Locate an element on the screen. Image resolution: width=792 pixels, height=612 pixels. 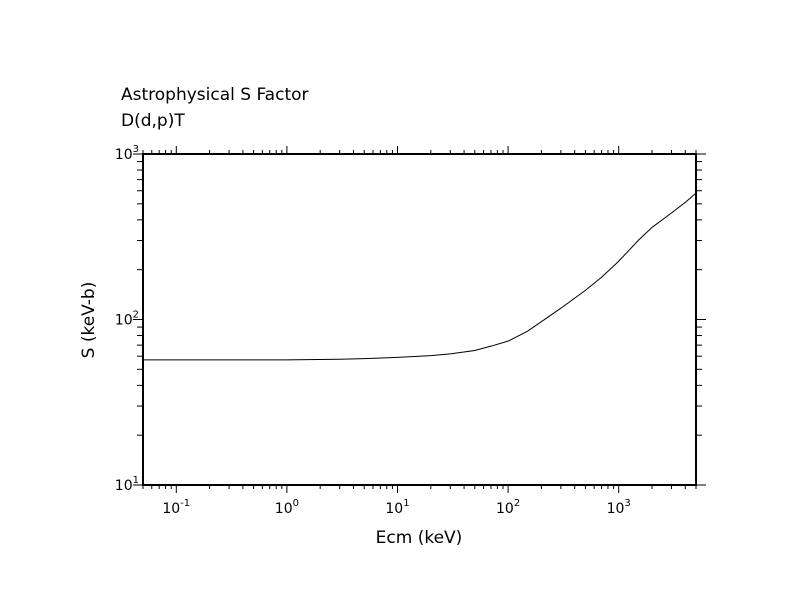
x-tick-label-exponent: 0 is located at coordinates (296, 503).